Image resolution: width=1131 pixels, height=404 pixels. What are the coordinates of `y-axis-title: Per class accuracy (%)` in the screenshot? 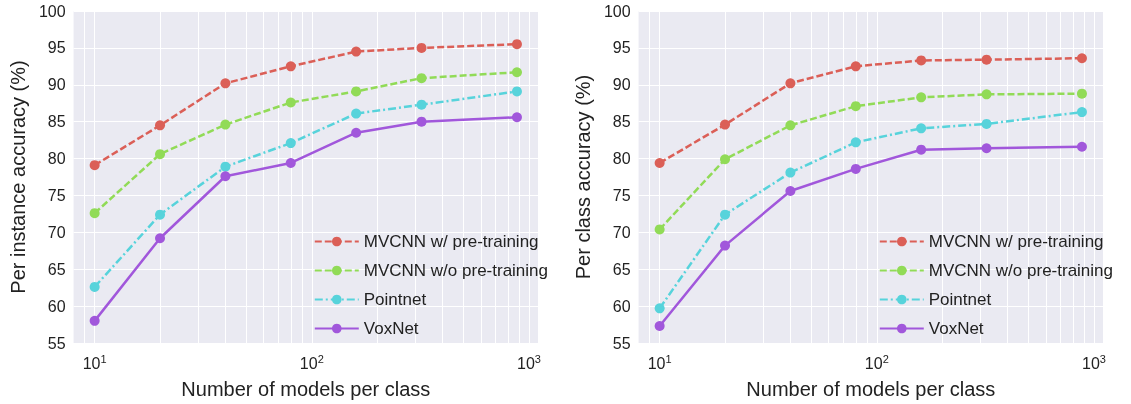 It's located at (583, 177).